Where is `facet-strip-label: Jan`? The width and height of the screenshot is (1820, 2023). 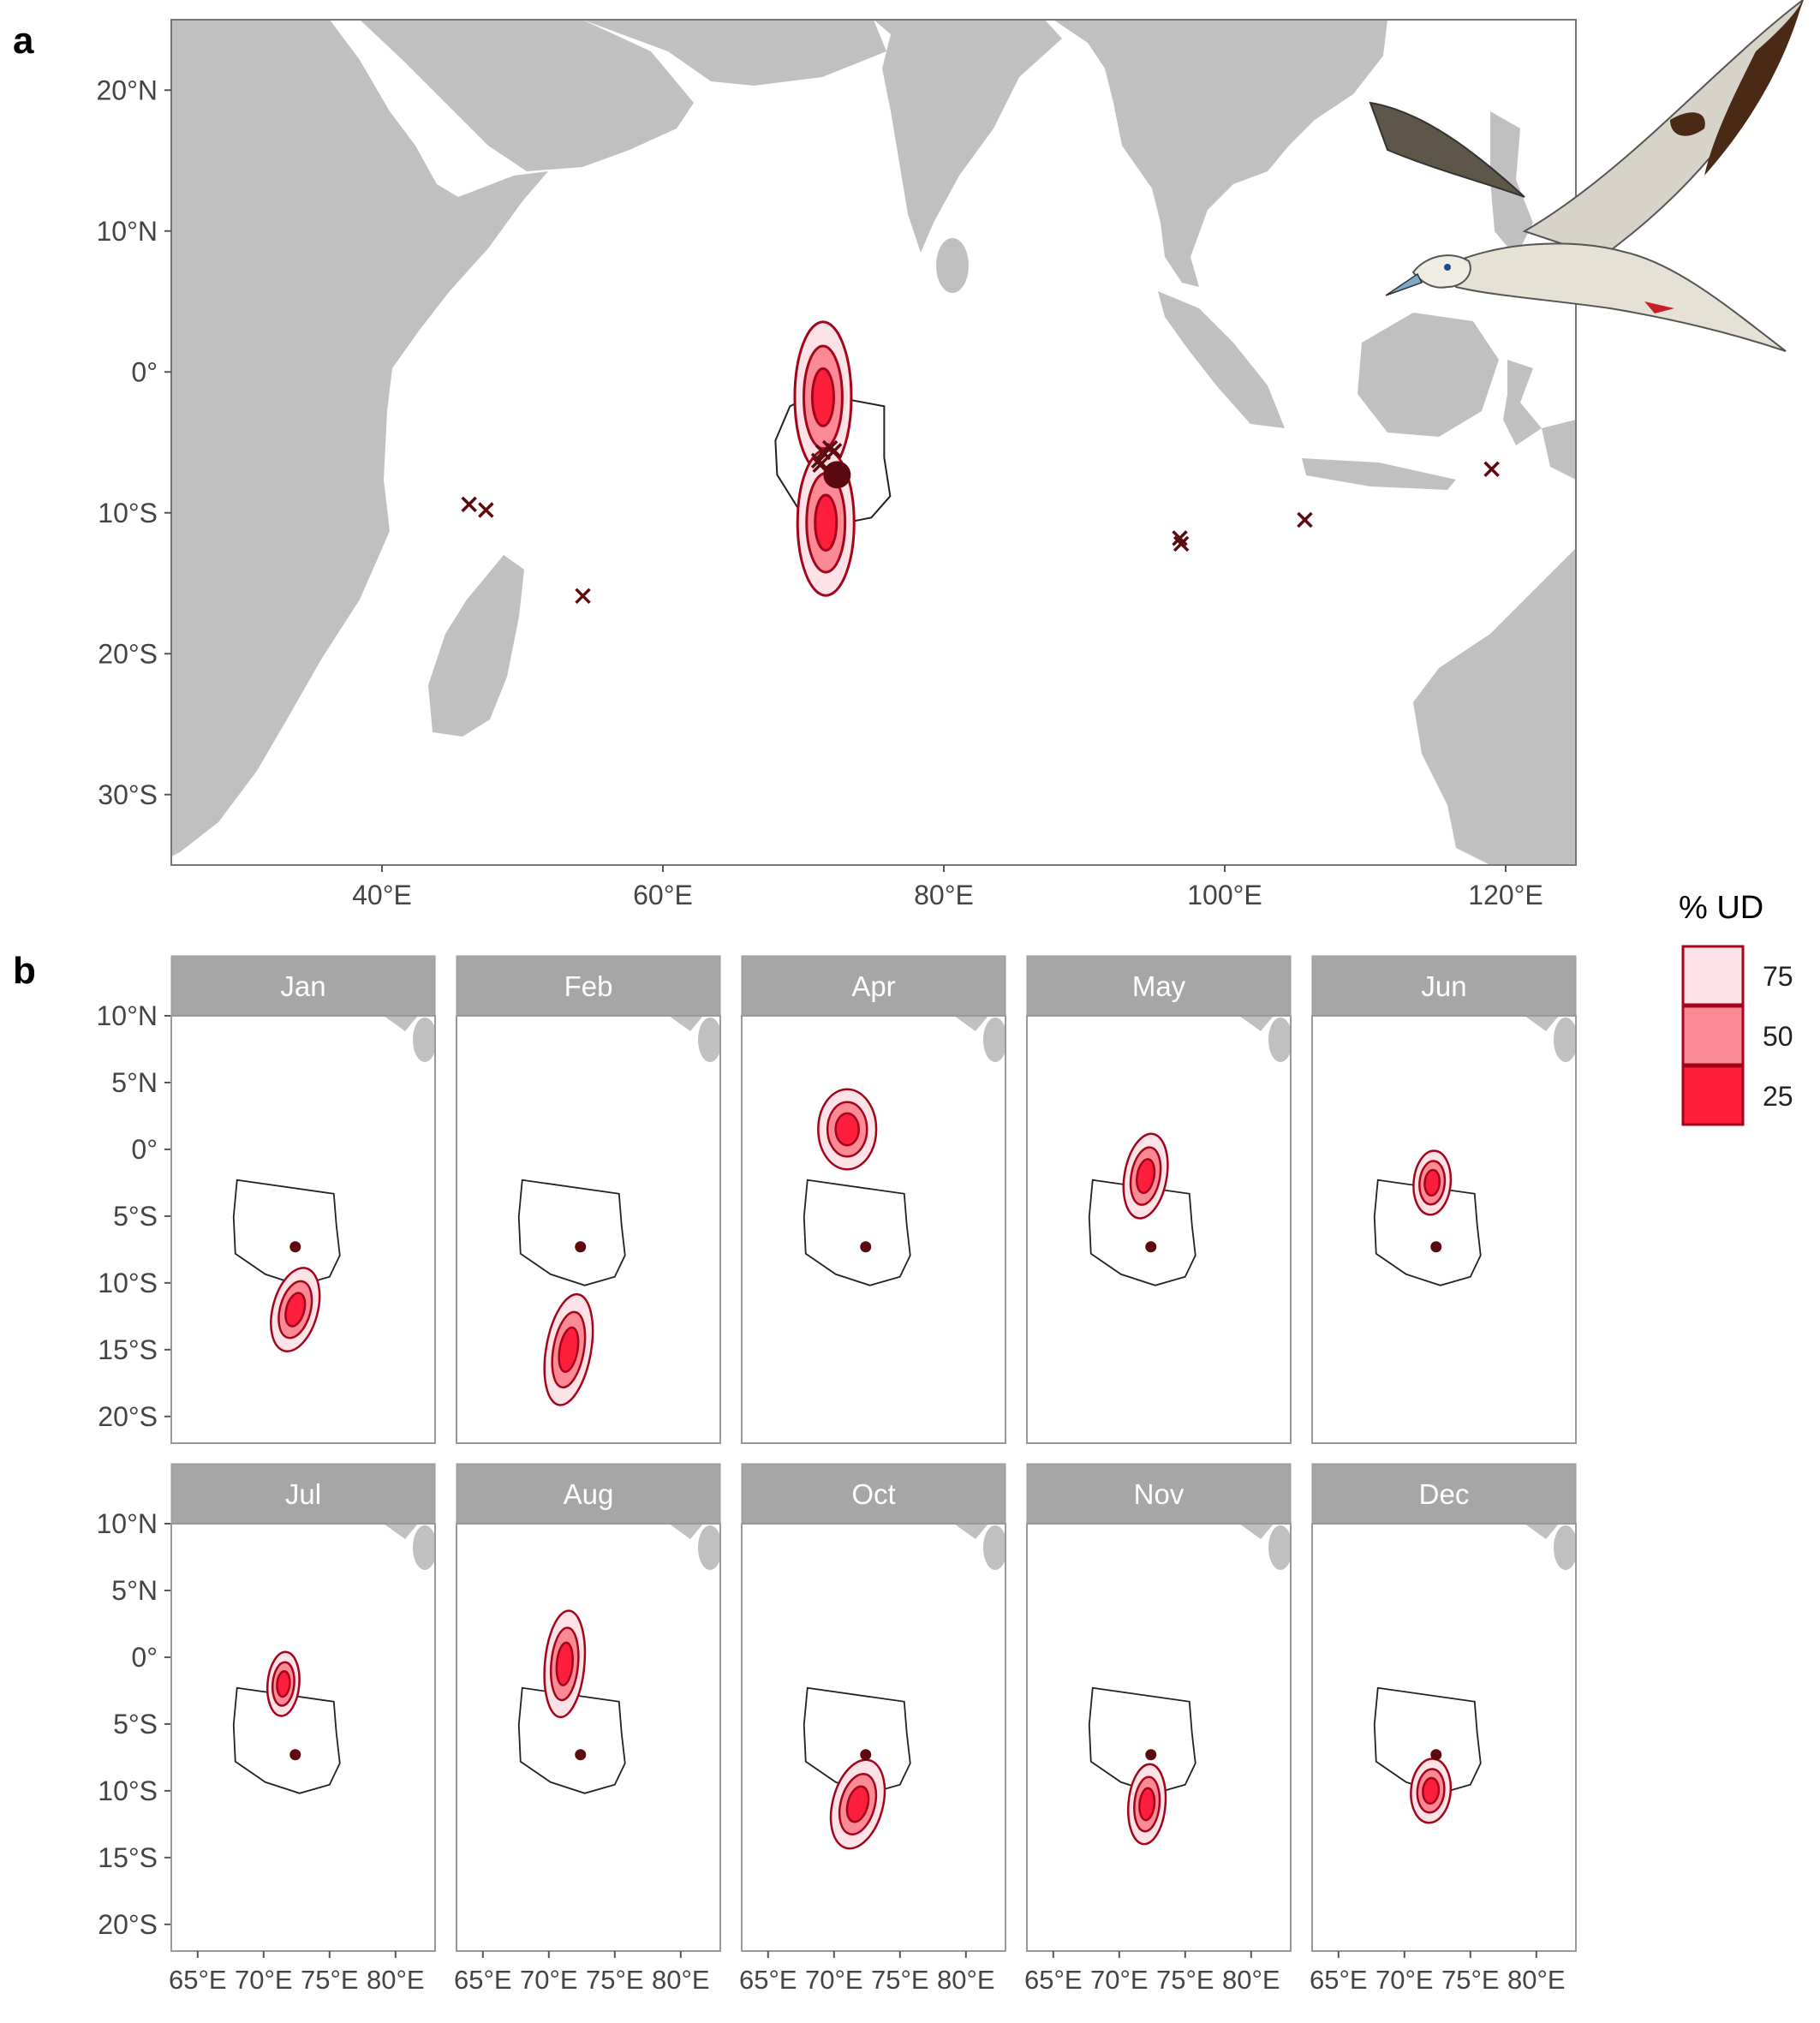 facet-strip-label: Jan is located at coordinates (302, 986).